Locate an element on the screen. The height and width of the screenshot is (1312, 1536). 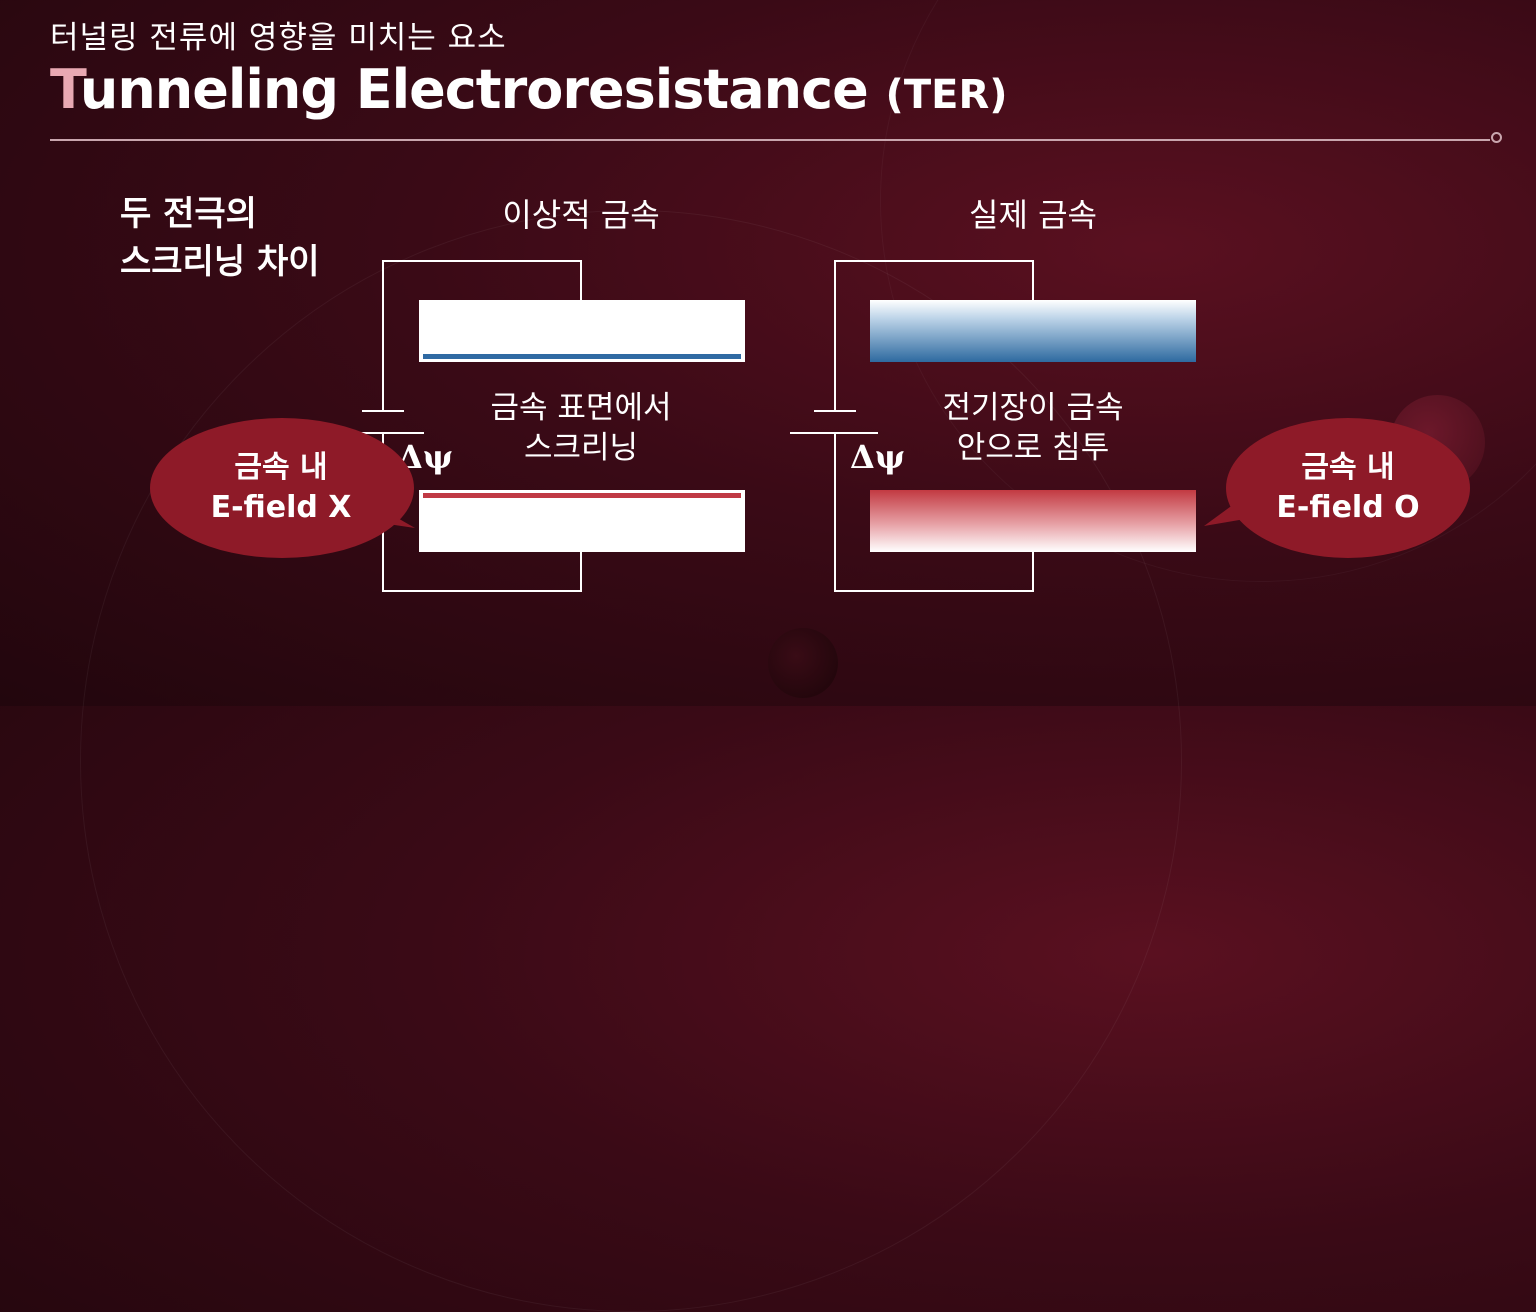
real-description: 전기장이 금속 안으로 침투 is located at coordinates (1033, 428).